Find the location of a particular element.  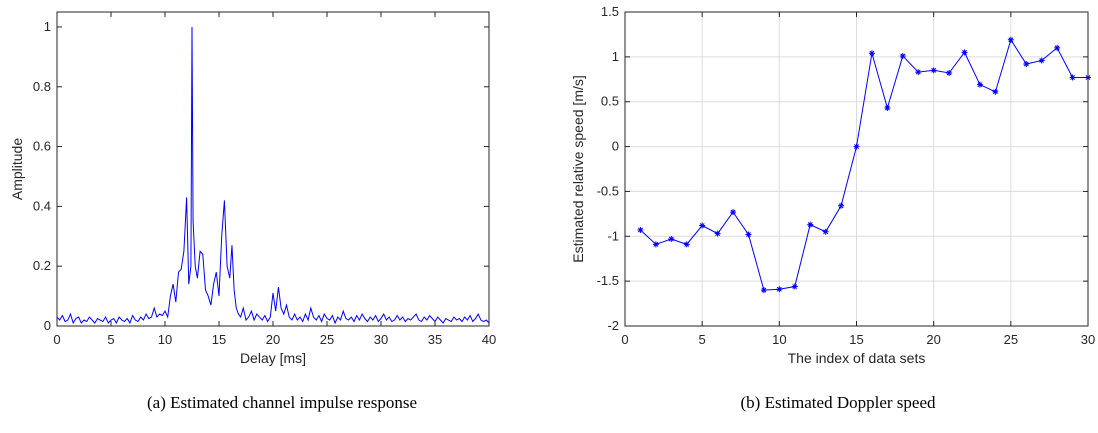

y-tick-label: -1.5 is located at coordinates (608, 280).